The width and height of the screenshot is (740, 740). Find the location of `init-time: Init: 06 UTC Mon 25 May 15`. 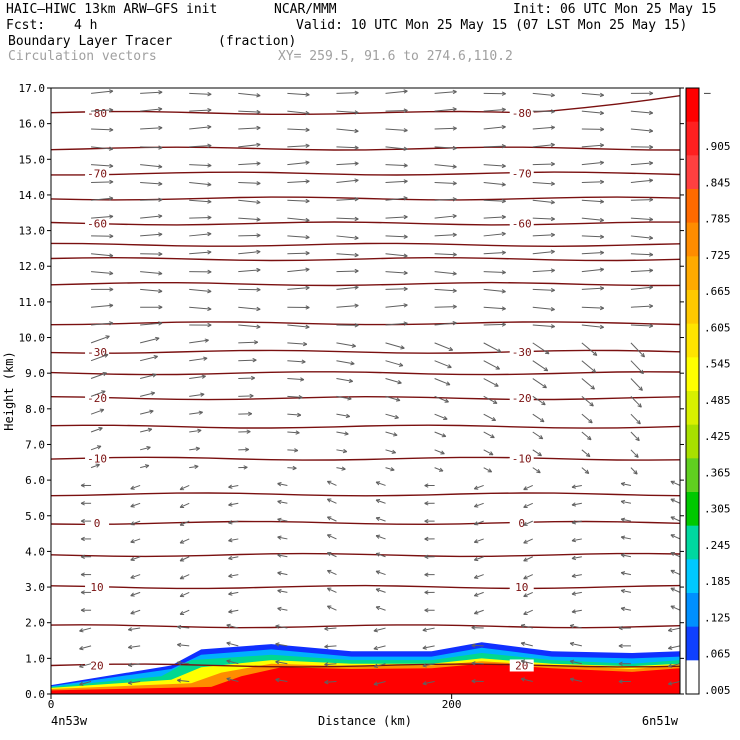

init-time: Init: 06 UTC Mon 25 May 15 is located at coordinates (615, 9).